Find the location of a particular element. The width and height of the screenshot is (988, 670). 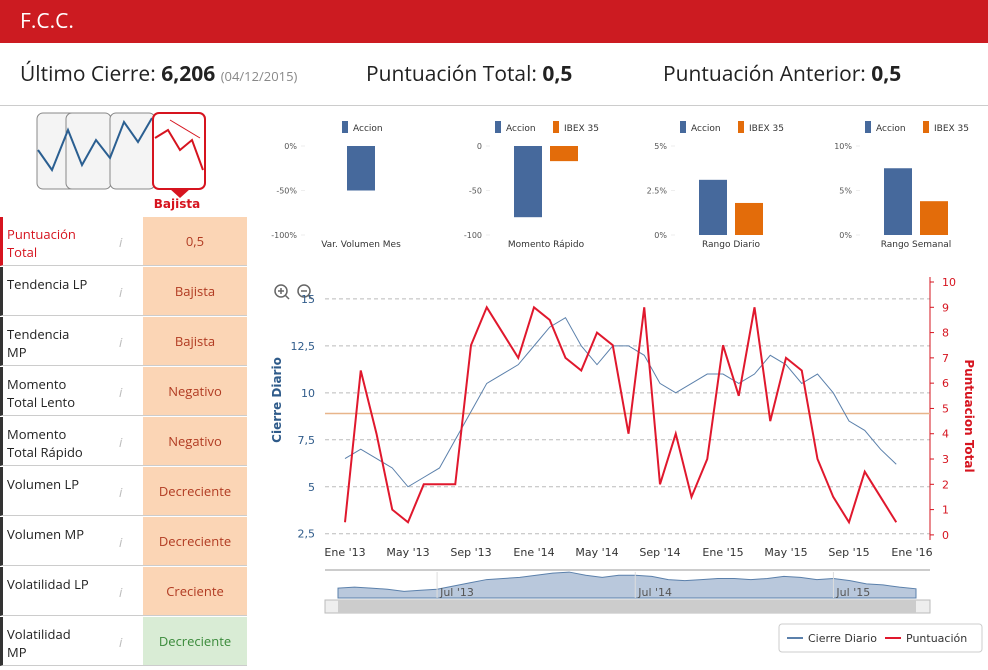

indicator-row: Volatilidad MP i Decreciente is located at coordinates (123, 641).